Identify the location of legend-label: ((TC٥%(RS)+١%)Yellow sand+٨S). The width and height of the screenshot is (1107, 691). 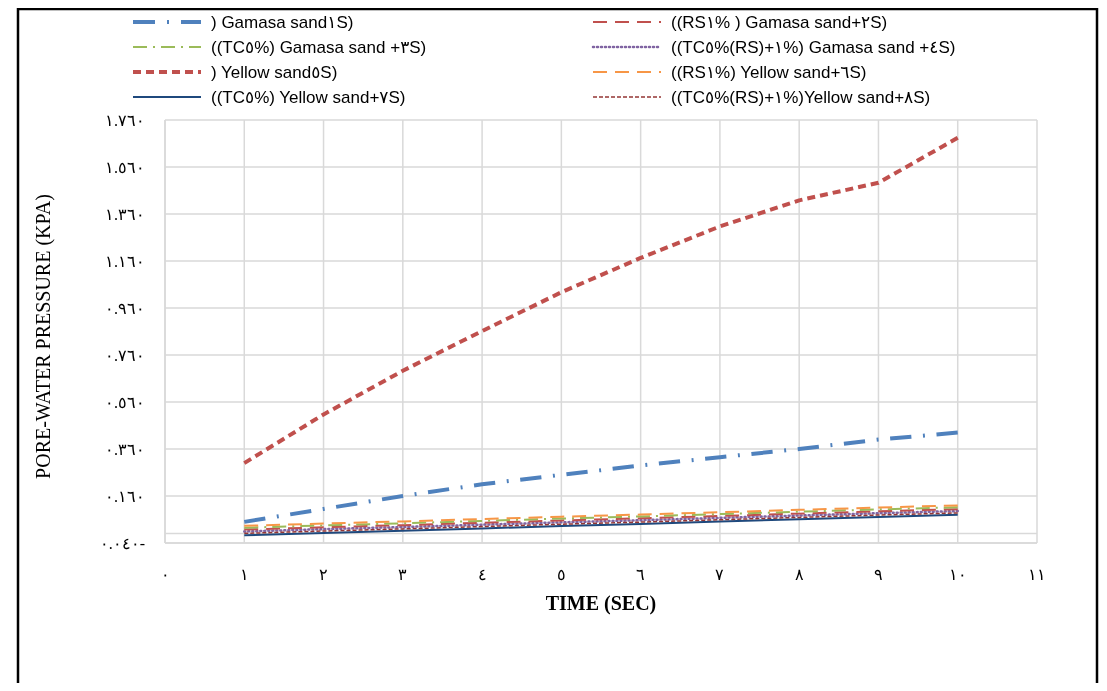
(801, 97).